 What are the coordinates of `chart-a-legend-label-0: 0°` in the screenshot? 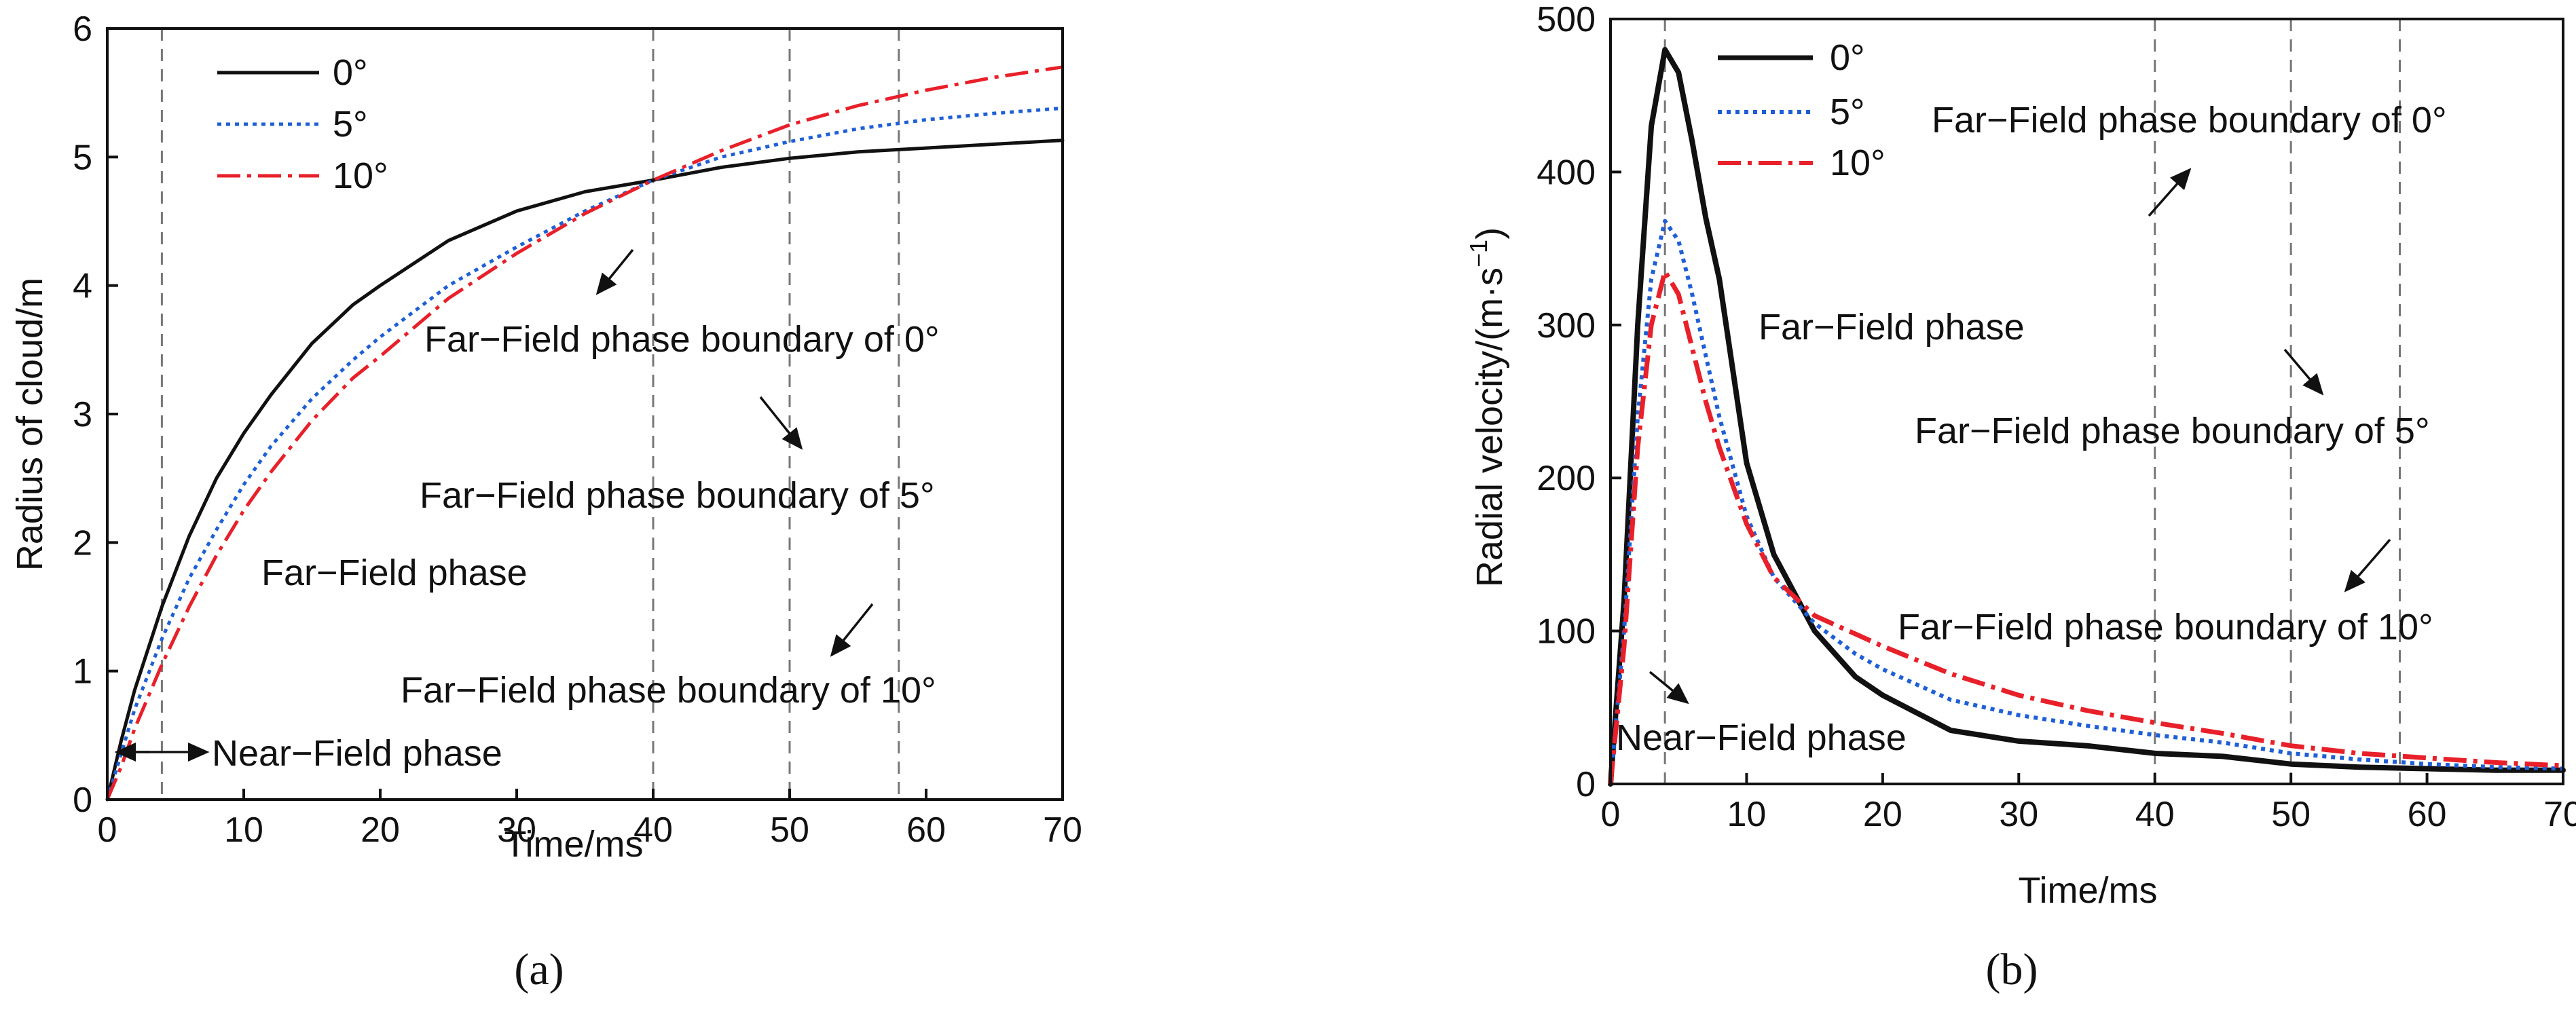 It's located at (350, 72).